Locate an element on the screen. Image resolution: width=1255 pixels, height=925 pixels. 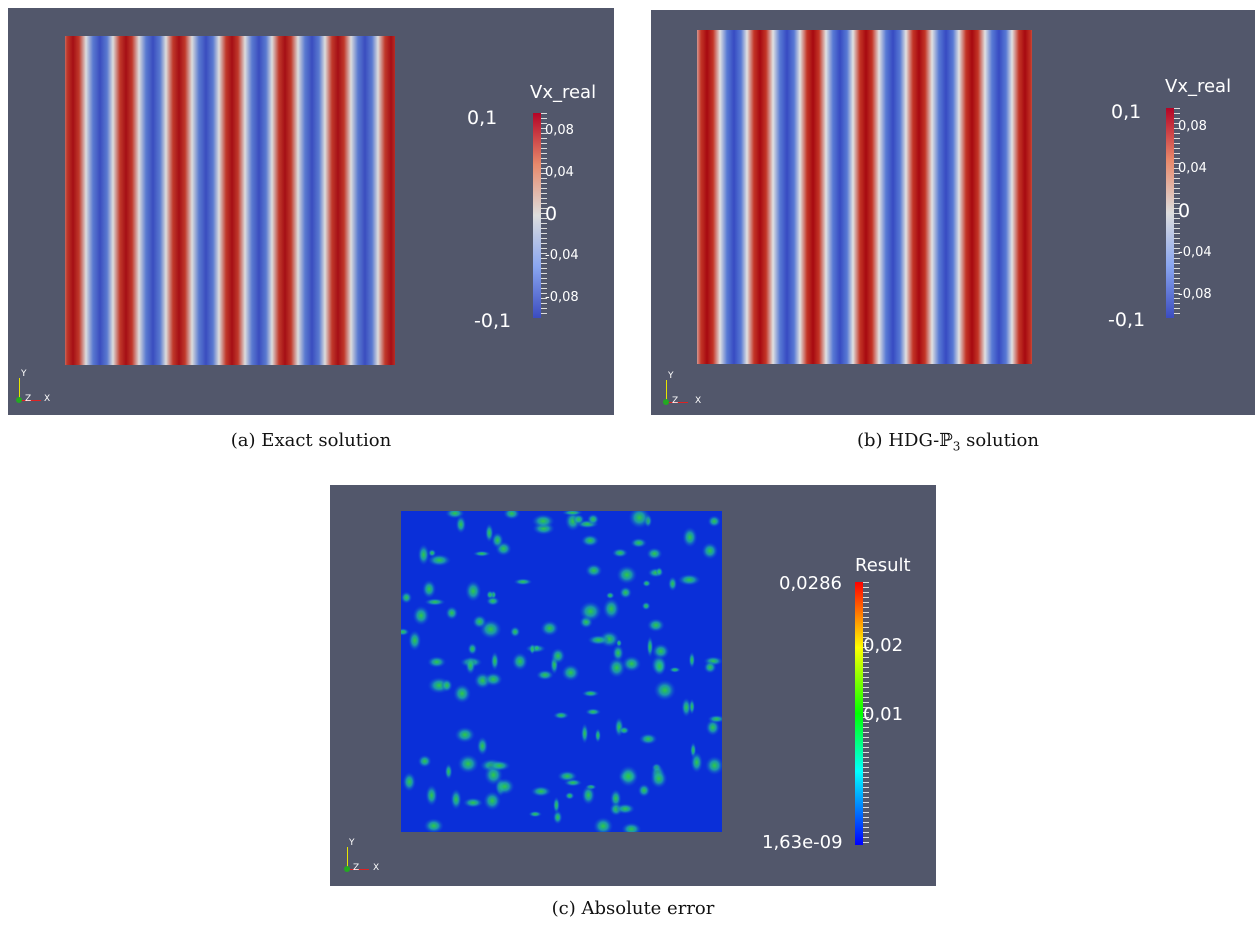
axis-label: Z is located at coordinates (28, 399).